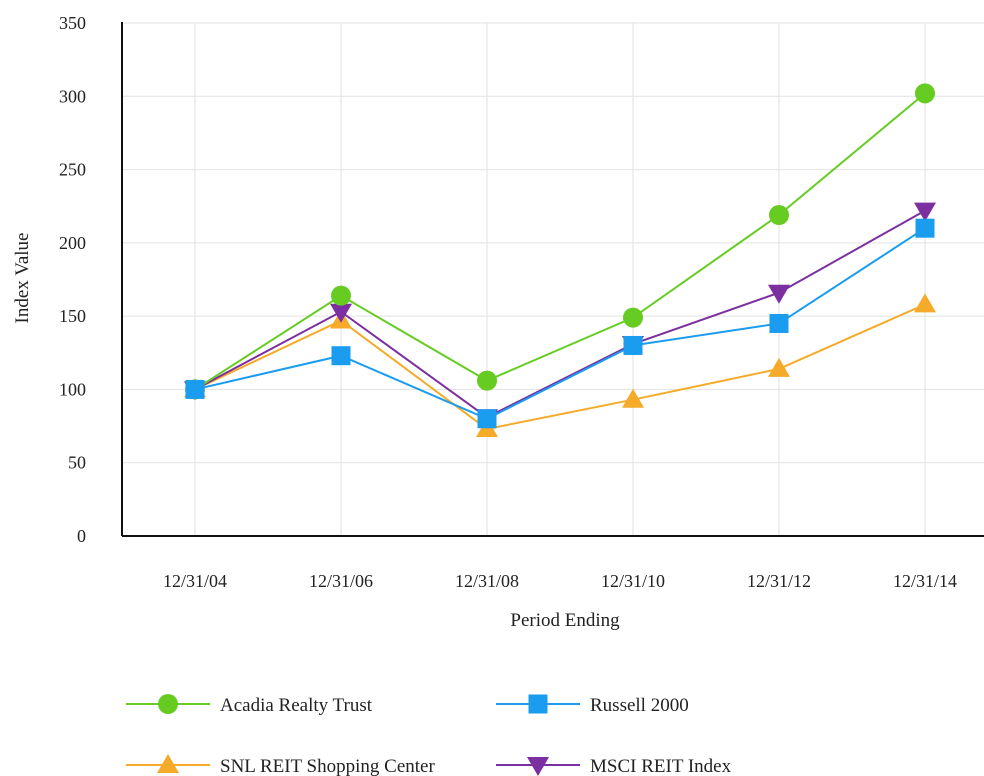 The width and height of the screenshot is (984, 776). I want to click on y-axis-label: Index Value, so click(22, 278).